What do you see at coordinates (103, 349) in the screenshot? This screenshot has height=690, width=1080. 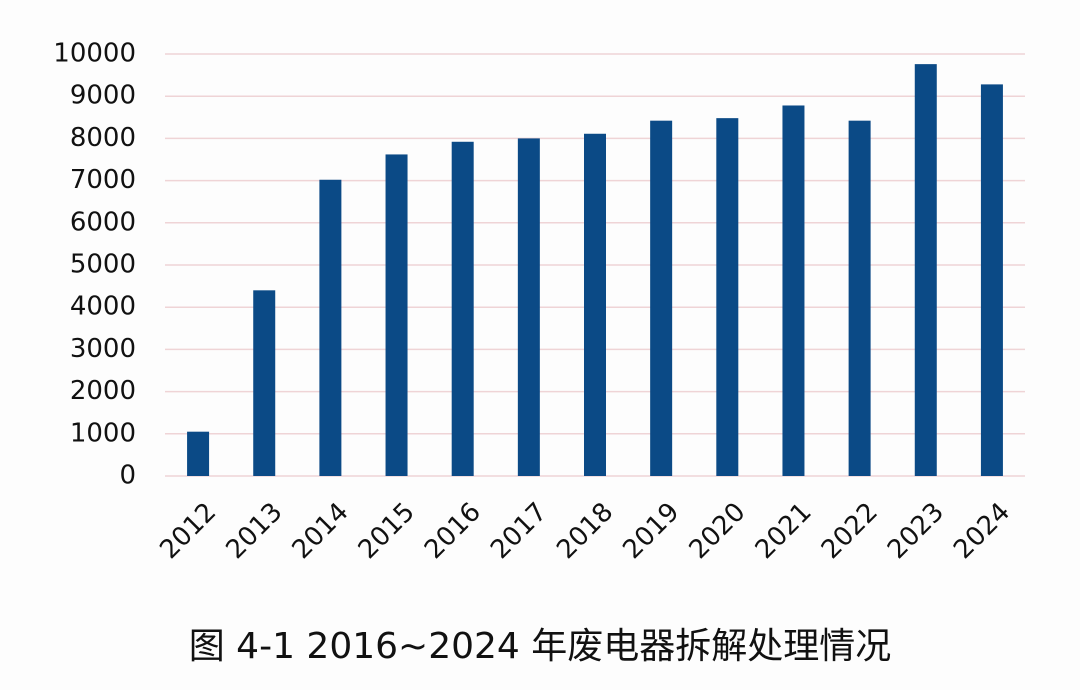 I see `y-tick-label: 3000` at bounding box center [103, 349].